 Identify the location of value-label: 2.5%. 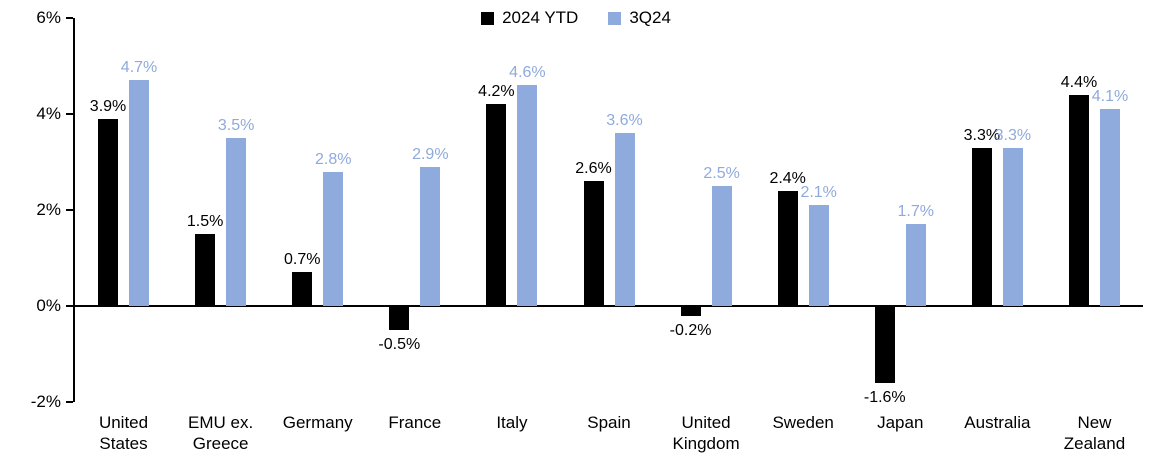
(721, 173).